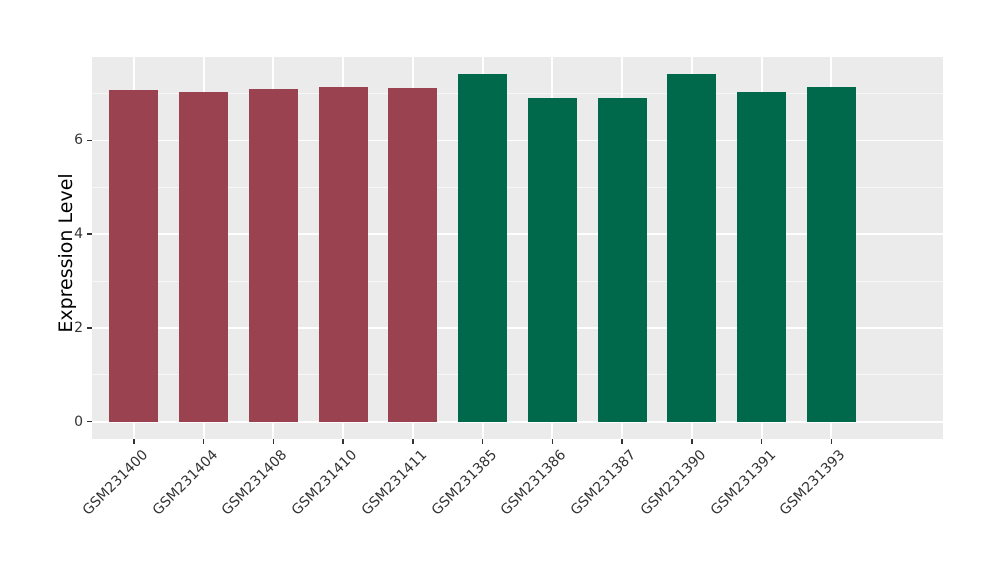 The height and width of the screenshot is (580, 1000). Describe the element at coordinates (413, 254) in the screenshot. I see `bar-GSM231411` at that location.